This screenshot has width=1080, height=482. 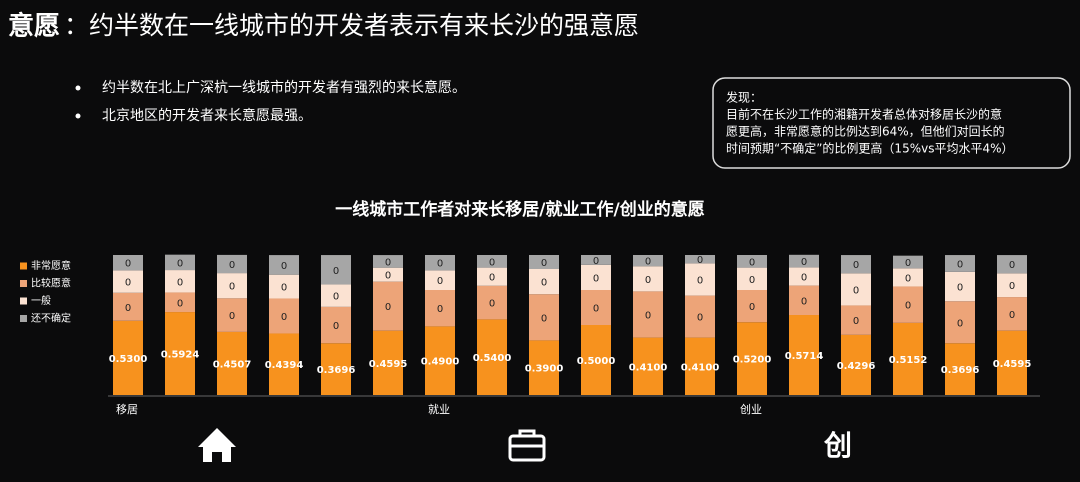 What do you see at coordinates (751, 409) in the screenshot?
I see `x-tick-label: 创业` at bounding box center [751, 409].